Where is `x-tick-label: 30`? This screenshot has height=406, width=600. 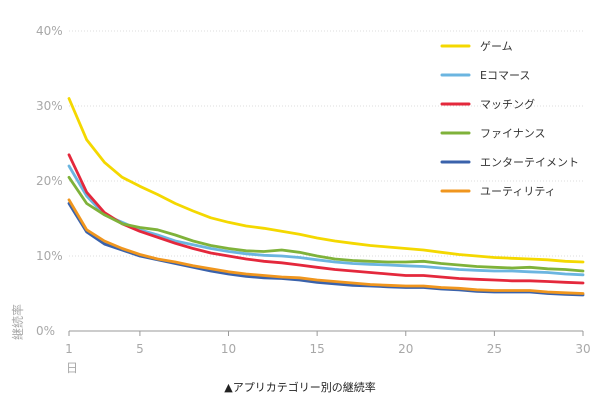
x-tick-label: 30 is located at coordinates (582, 349).